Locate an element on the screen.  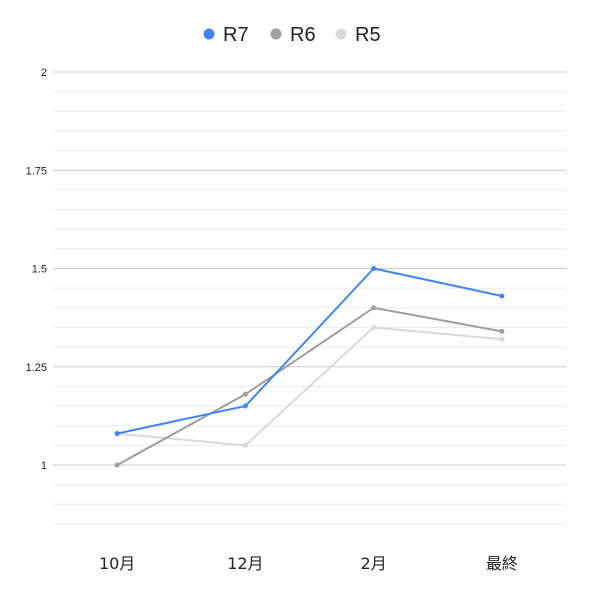
y-tick-label: 1.5 is located at coordinates (39, 270).